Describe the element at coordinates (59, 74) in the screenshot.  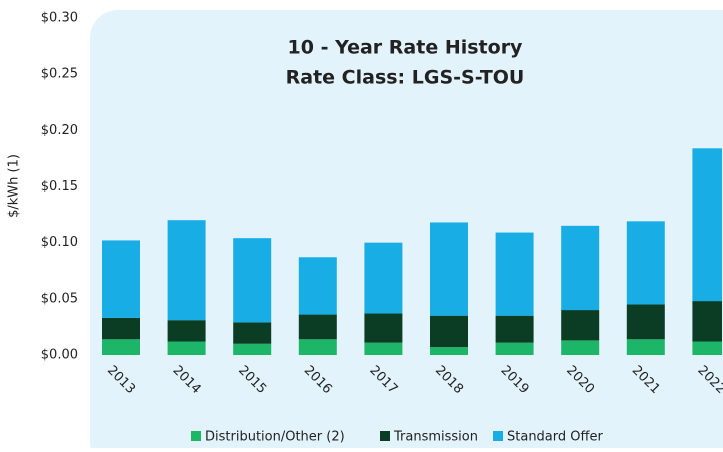
I see `y-tick-label: $0.25` at that location.